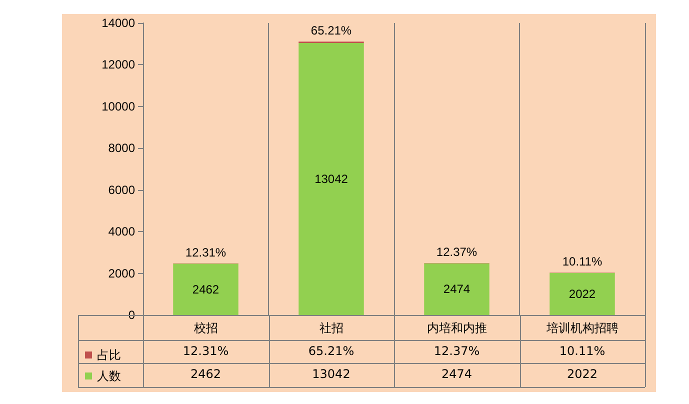  Describe the element at coordinates (331, 351) in the screenshot. I see `data-label: 65.21%` at that location.